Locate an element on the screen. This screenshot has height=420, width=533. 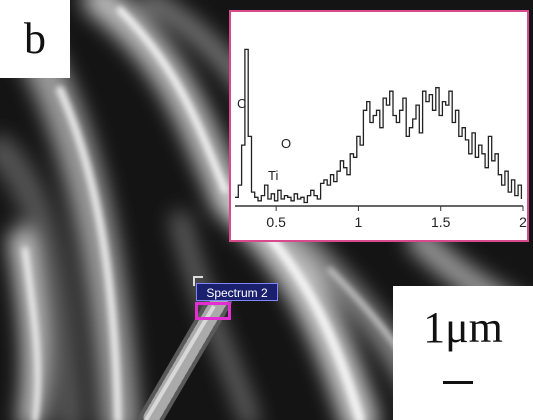
x-axis-ticks is located at coordinates (399, 208).